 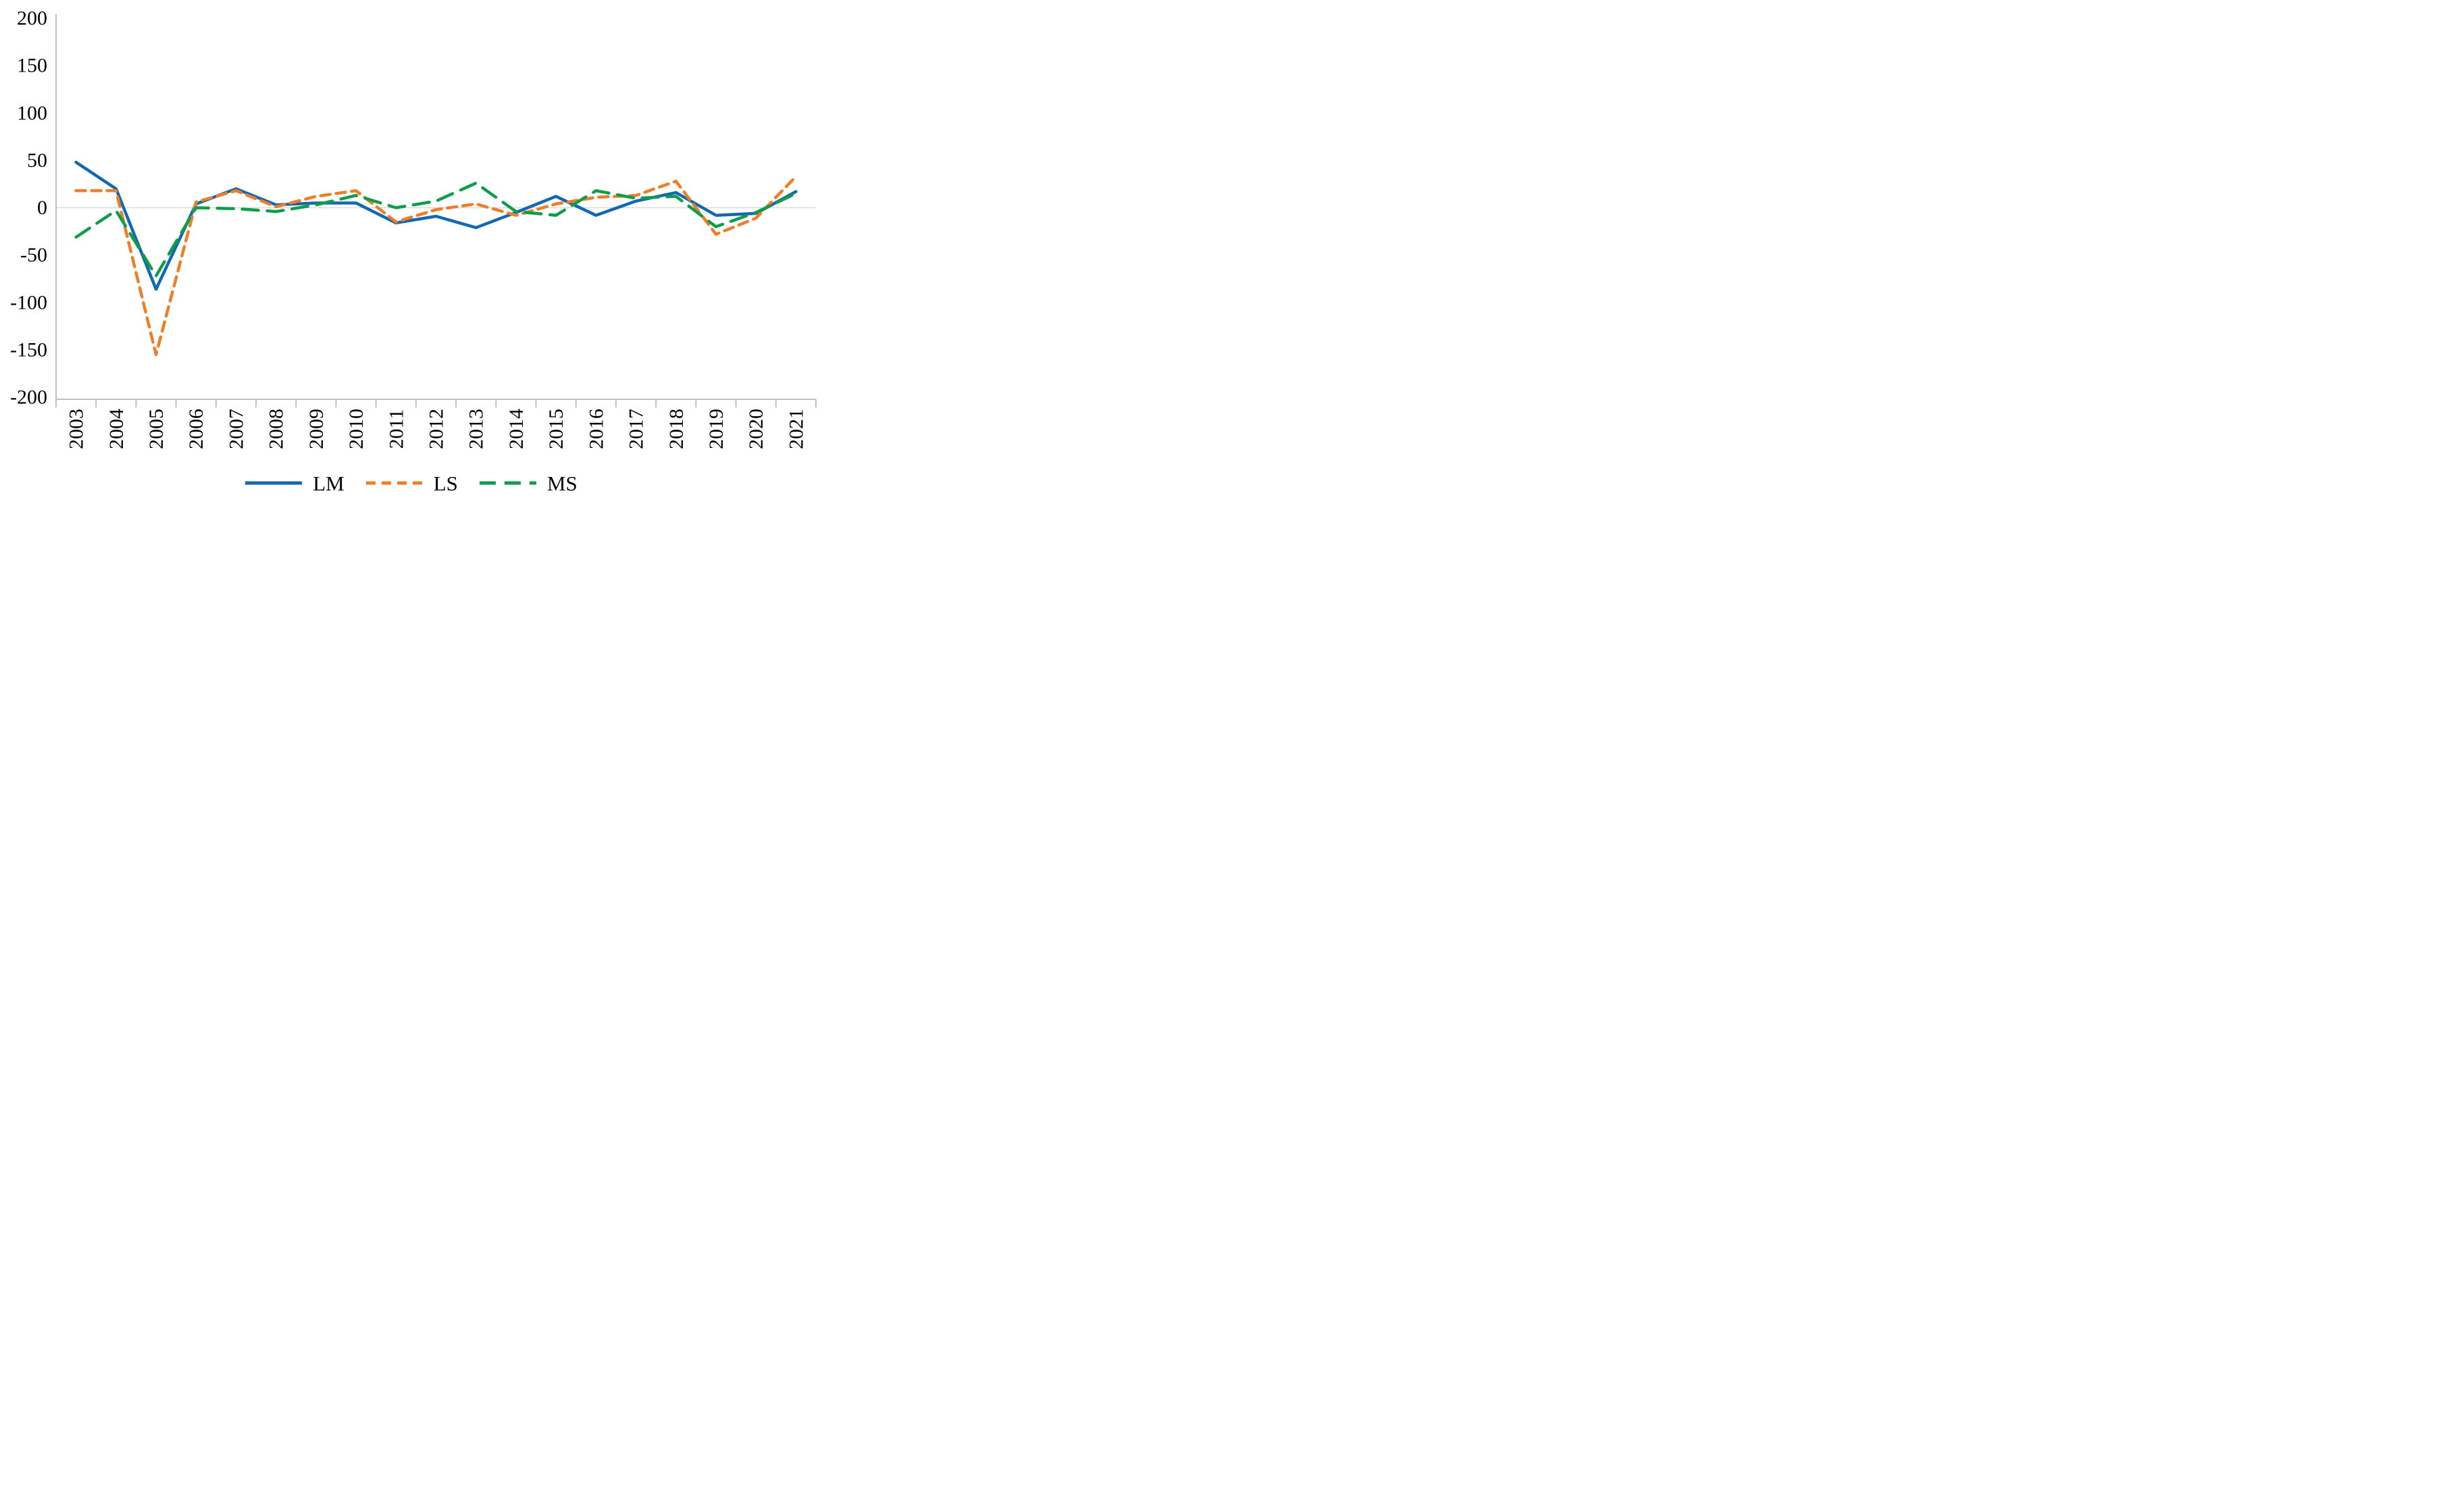 I want to click on y-axis-label: -100, so click(x=29, y=302).